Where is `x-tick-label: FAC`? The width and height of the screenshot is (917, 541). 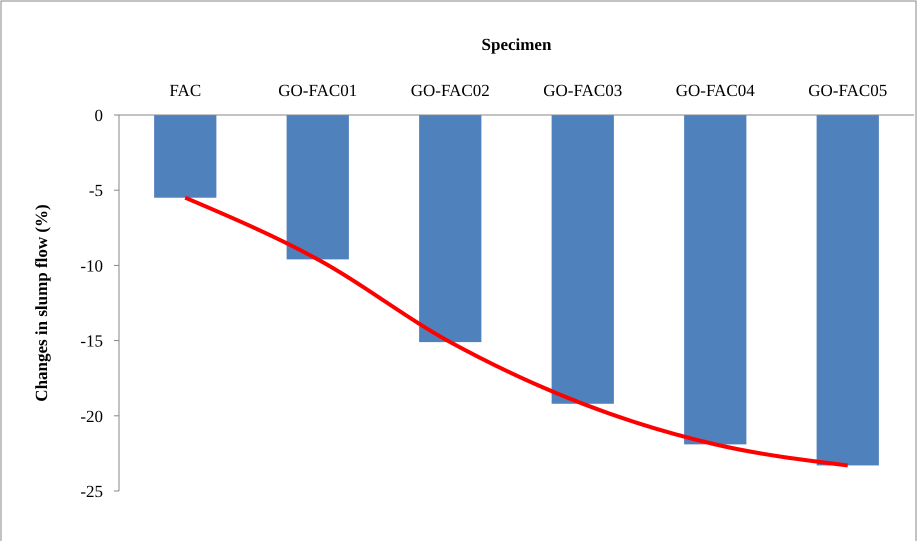 x-tick-label: FAC is located at coordinates (185, 90).